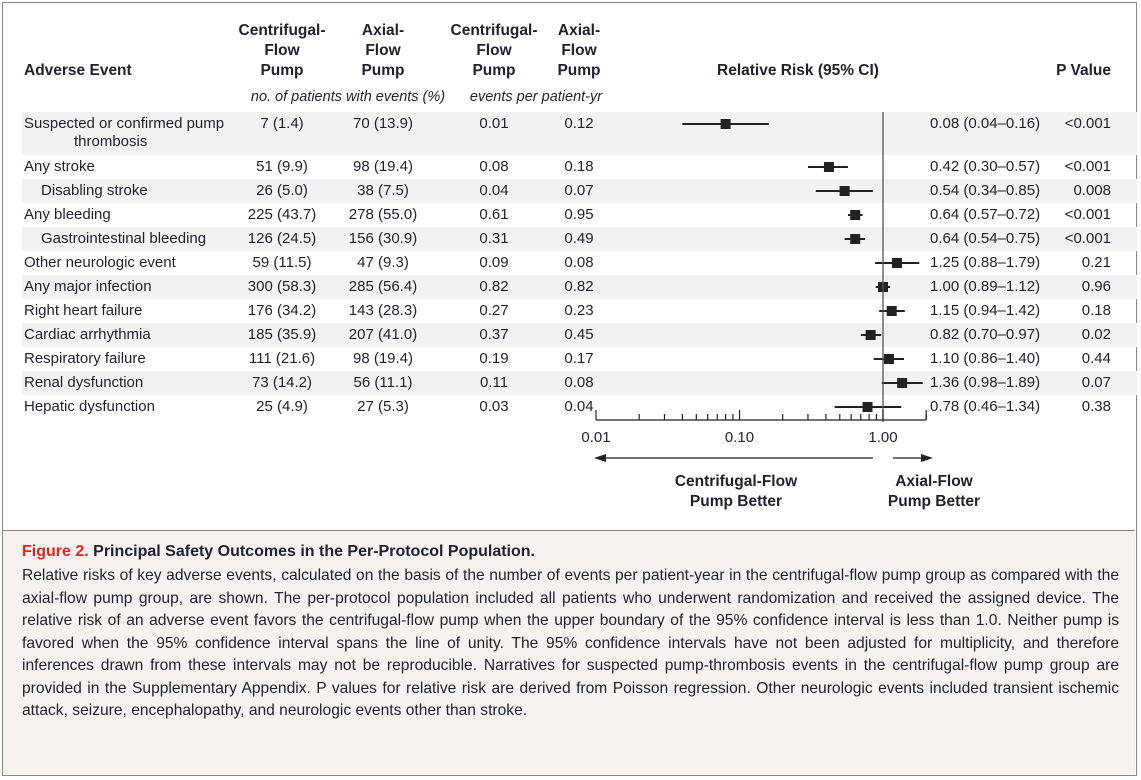  I want to click on centrifugal-count: 73 (14.2), so click(282, 382).